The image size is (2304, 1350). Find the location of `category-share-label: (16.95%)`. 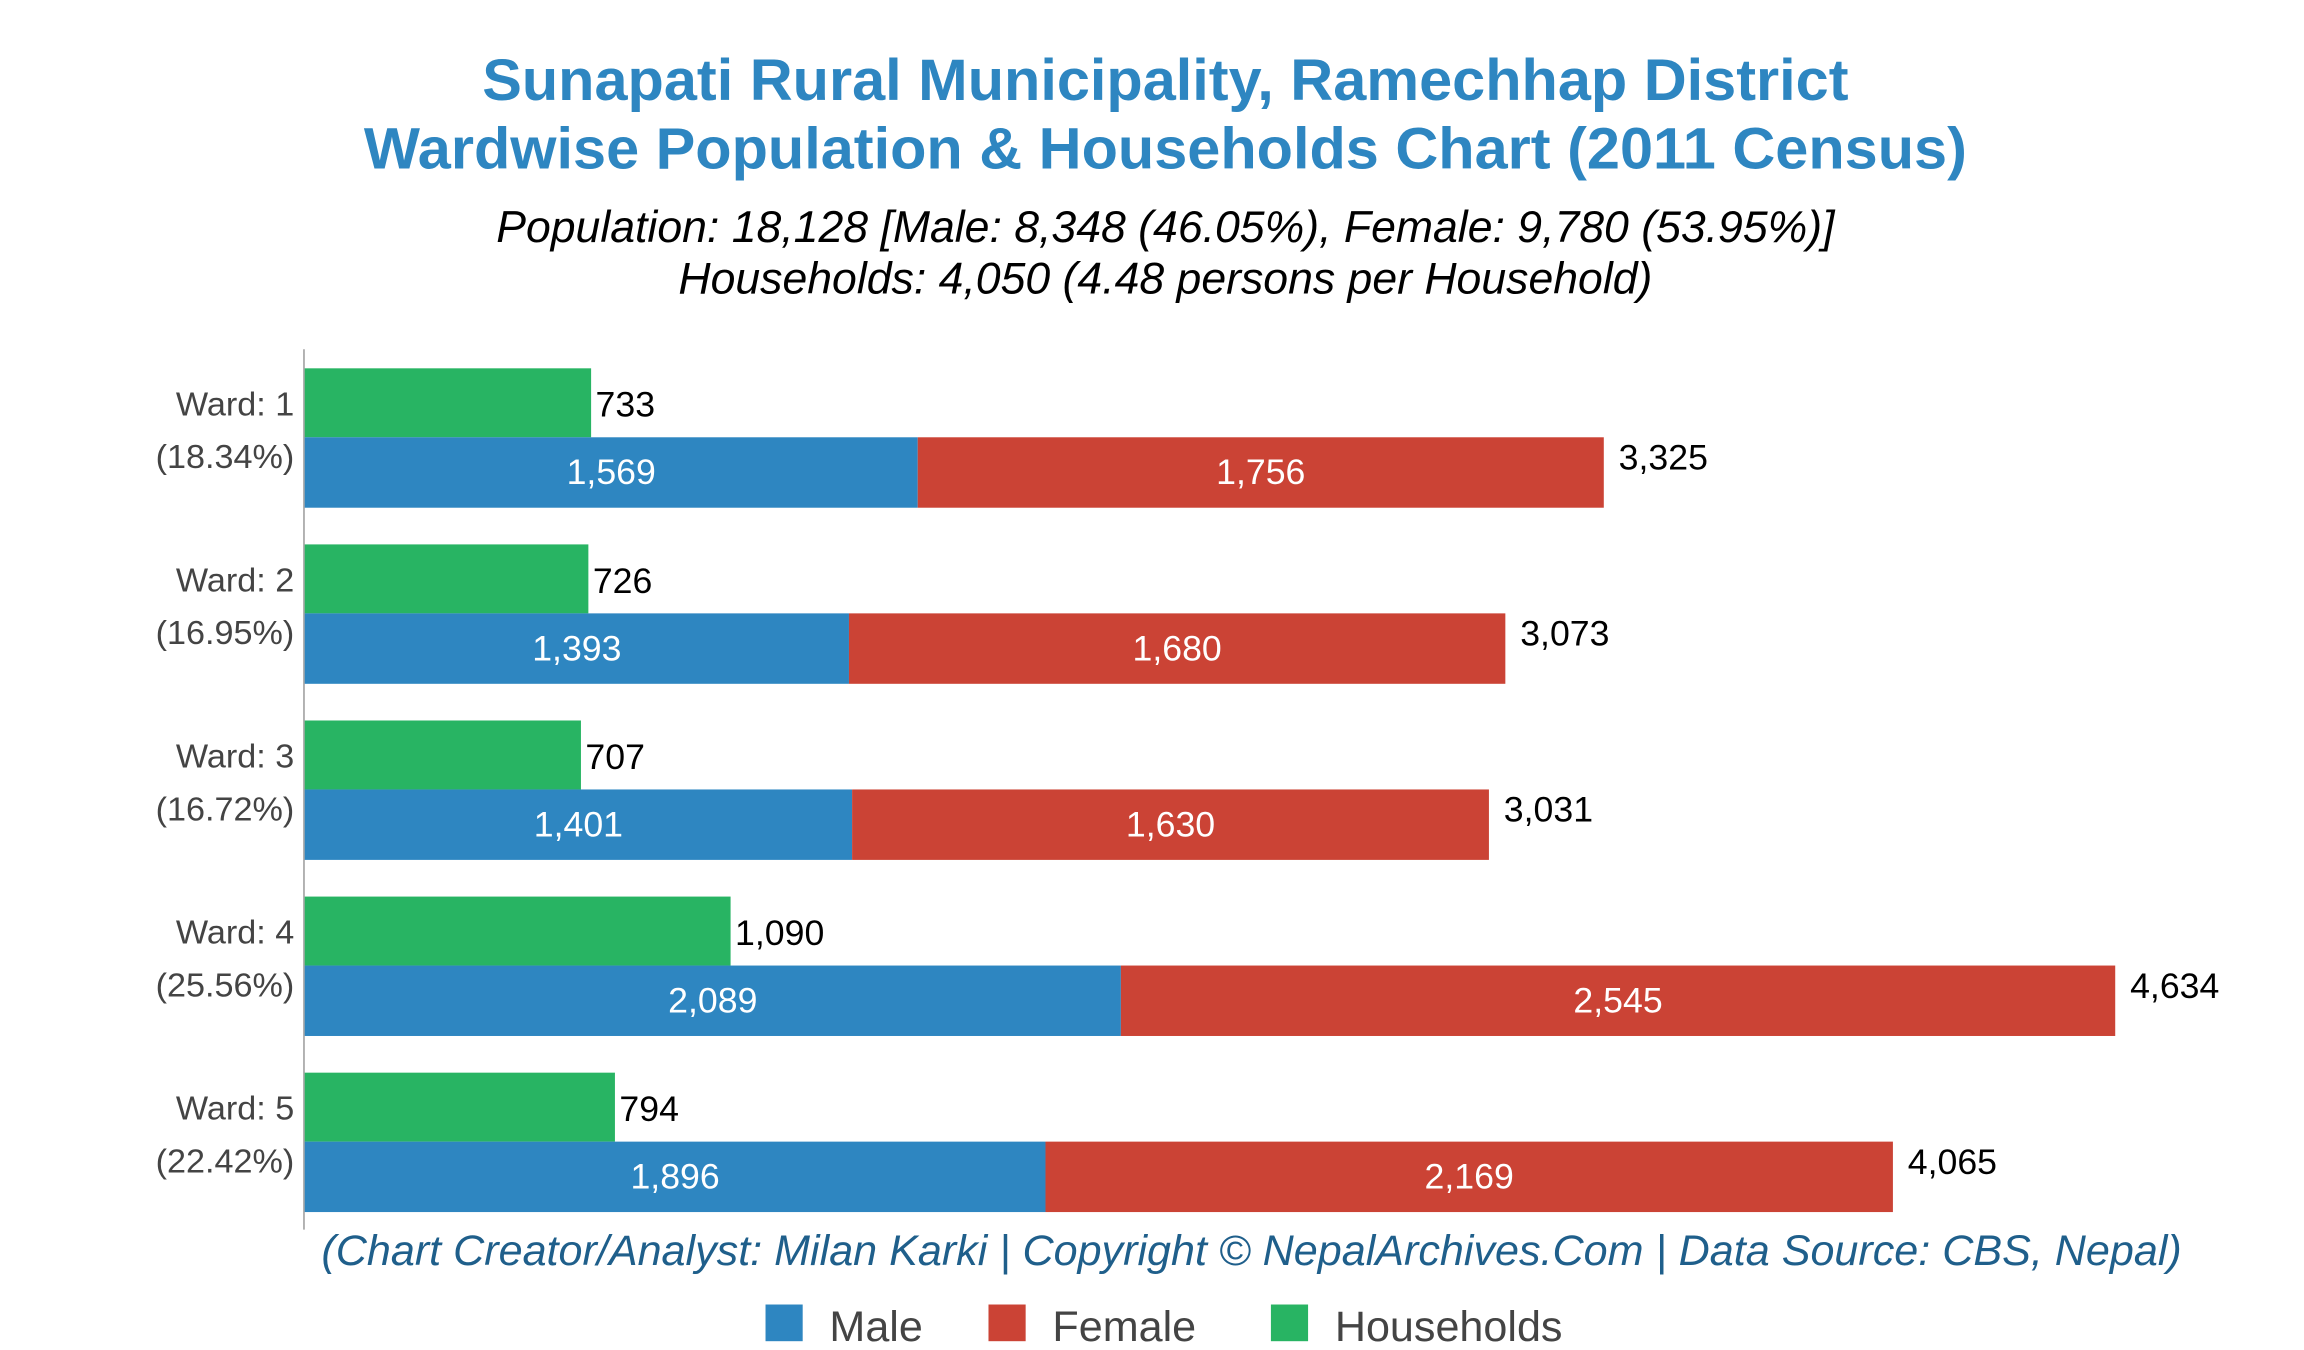

category-share-label: (16.95%) is located at coordinates (225, 633).